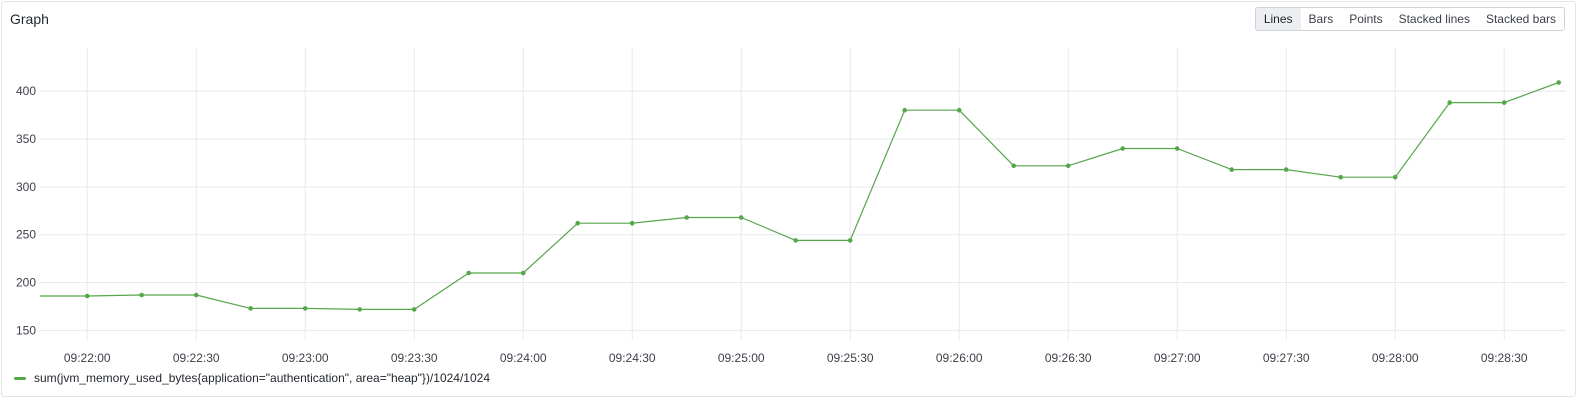 The image size is (1579, 400). What do you see at coordinates (26, 91) in the screenshot?
I see `y-tick-label: 400` at bounding box center [26, 91].